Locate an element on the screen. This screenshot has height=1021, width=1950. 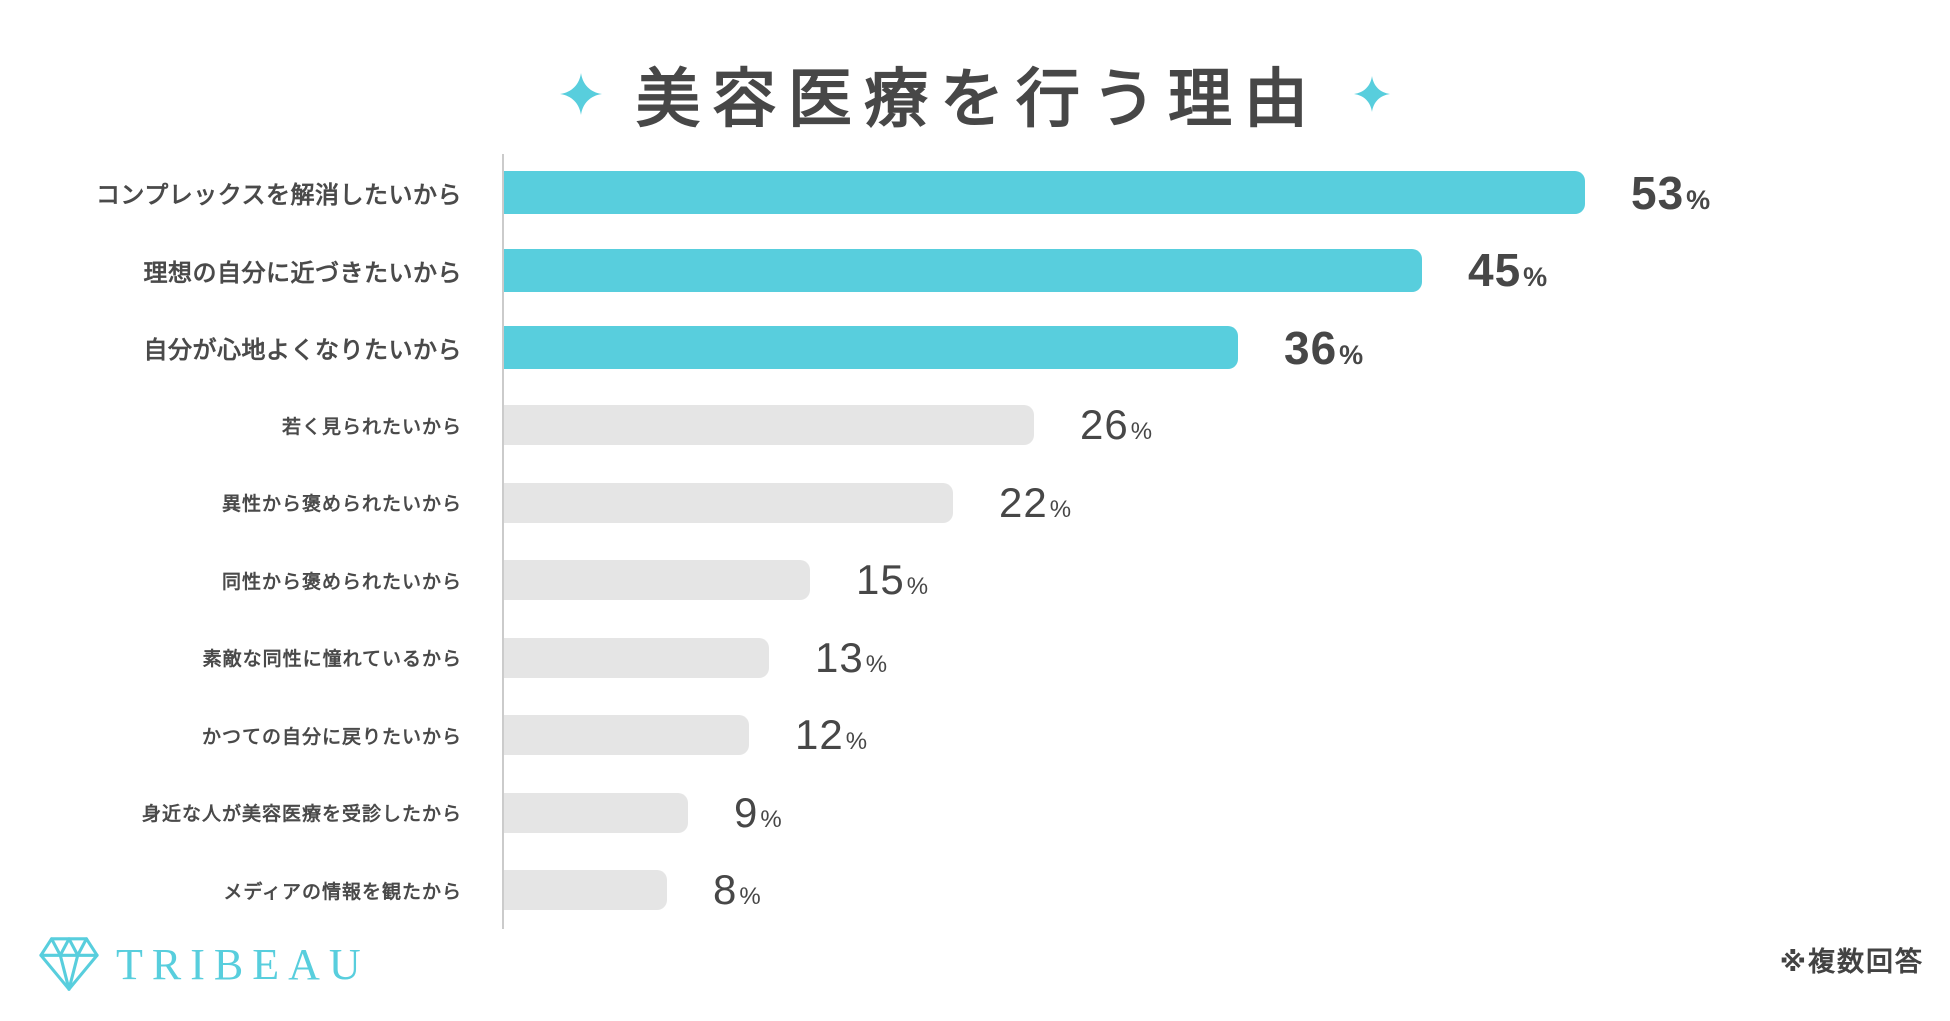
chart-header: 美容医療を行う理由 is located at coordinates (975, 70).